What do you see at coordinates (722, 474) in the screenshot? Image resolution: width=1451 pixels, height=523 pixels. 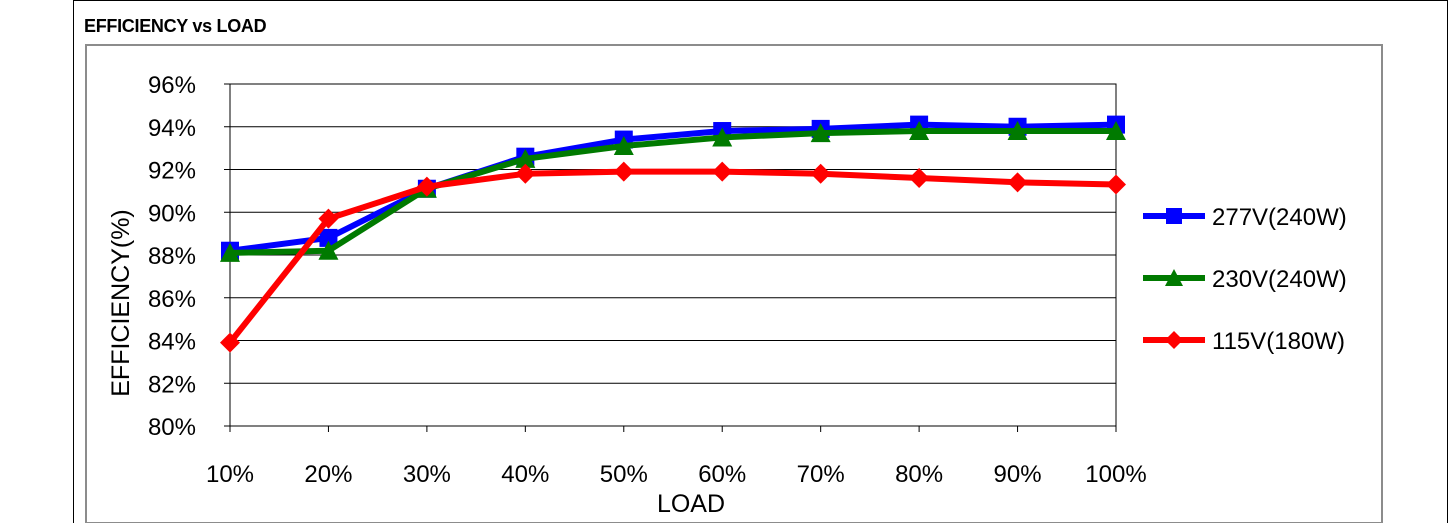 I see `x-tick-label: 60%` at bounding box center [722, 474].